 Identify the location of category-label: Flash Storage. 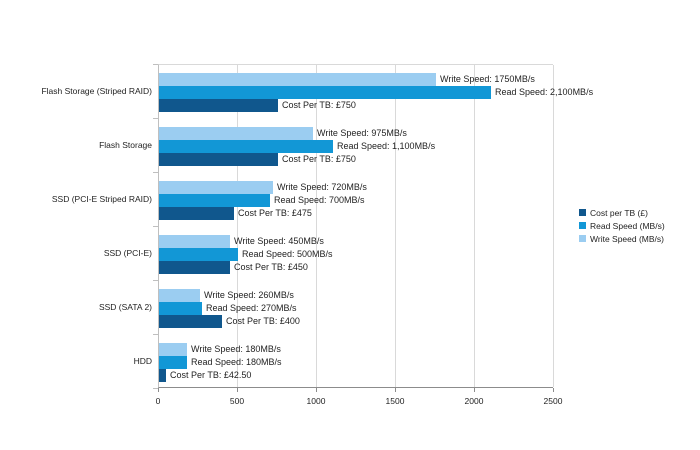
(125, 145).